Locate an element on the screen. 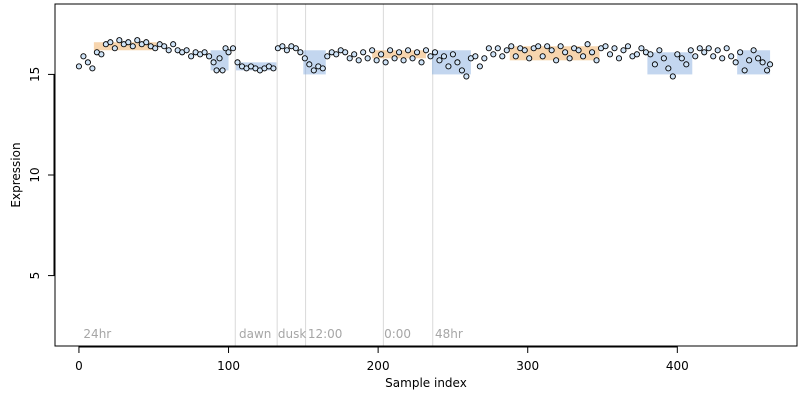 The image size is (800, 400). region-label: 0:00 is located at coordinates (397, 334).